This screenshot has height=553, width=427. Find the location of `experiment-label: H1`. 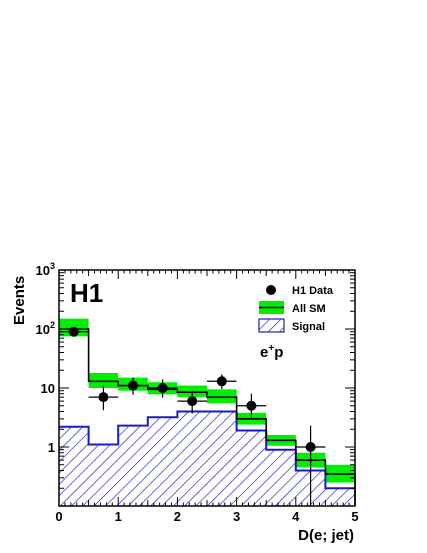

experiment-label: H1 is located at coordinates (86, 293).